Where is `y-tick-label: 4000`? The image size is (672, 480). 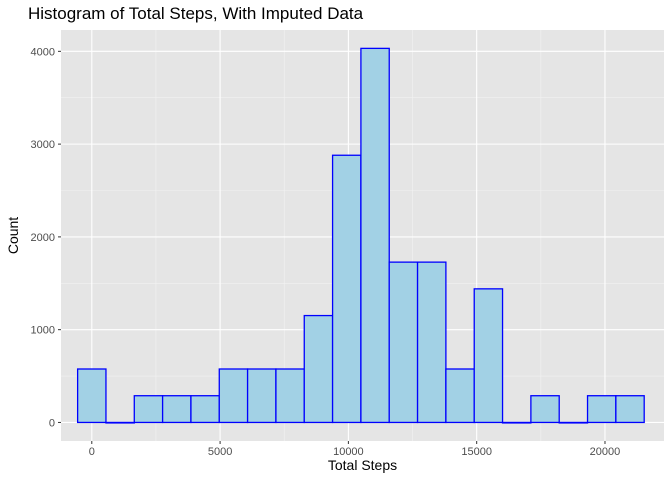
y-tick-label: 4000 is located at coordinates (43, 52).